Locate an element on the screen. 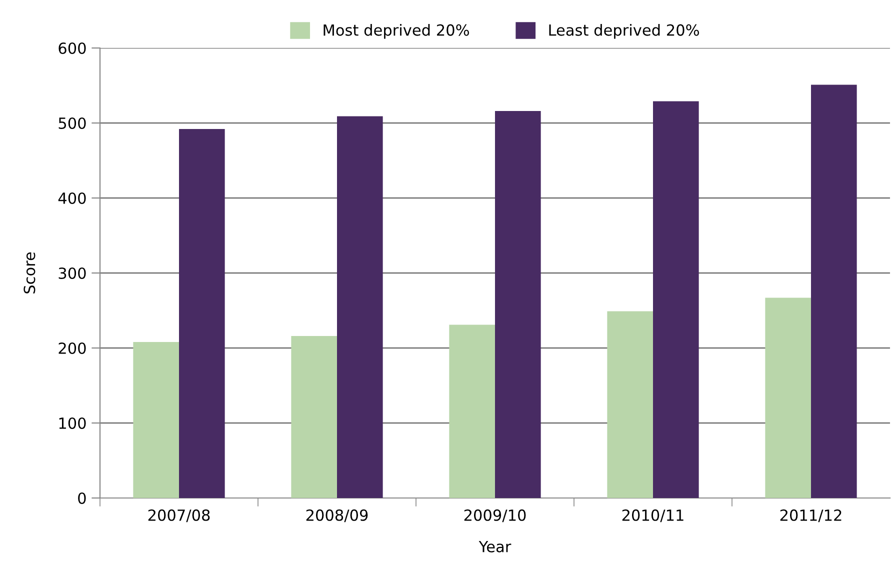 This screenshot has width=891, height=571. x-axis-title: Year is located at coordinates (495, 546).